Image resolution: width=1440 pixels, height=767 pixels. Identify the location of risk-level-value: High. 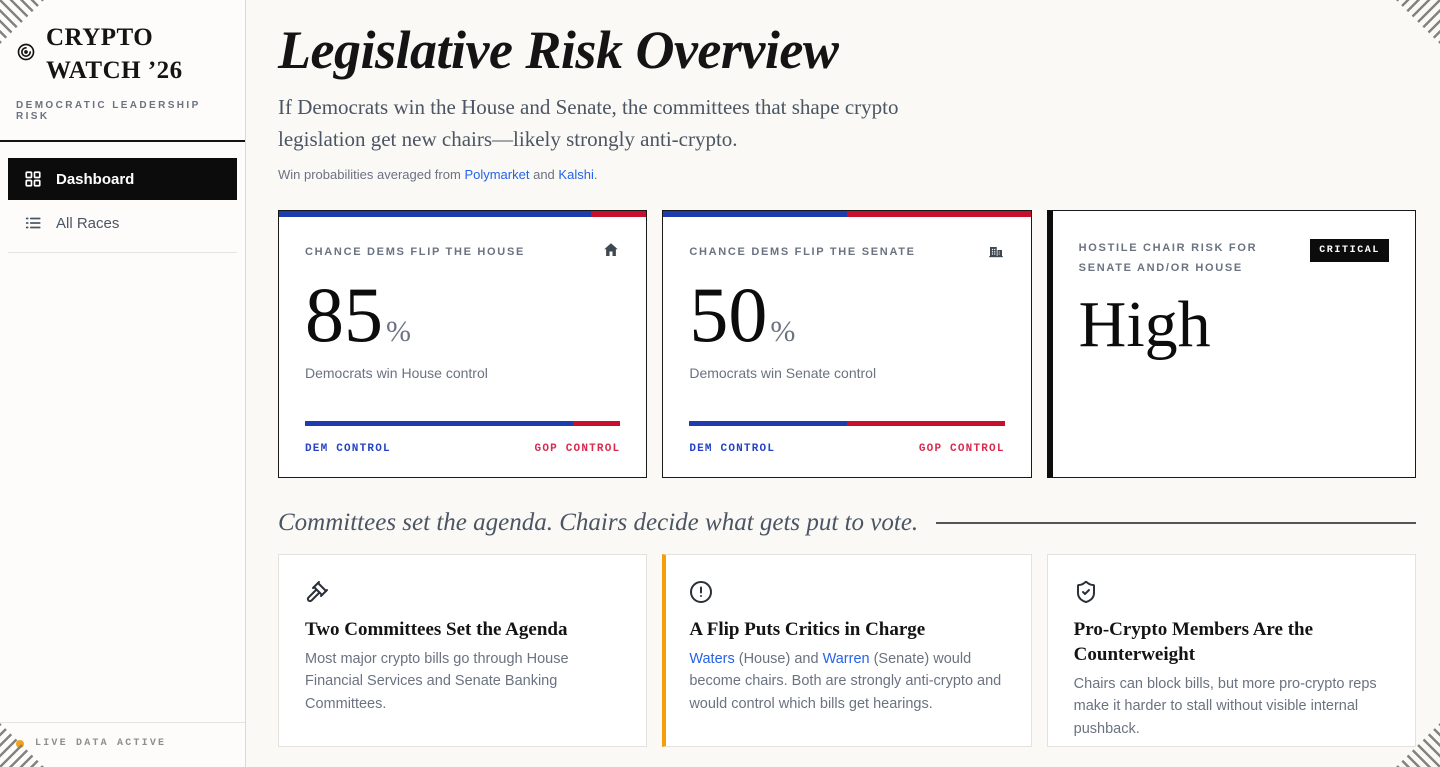
(1144, 324).